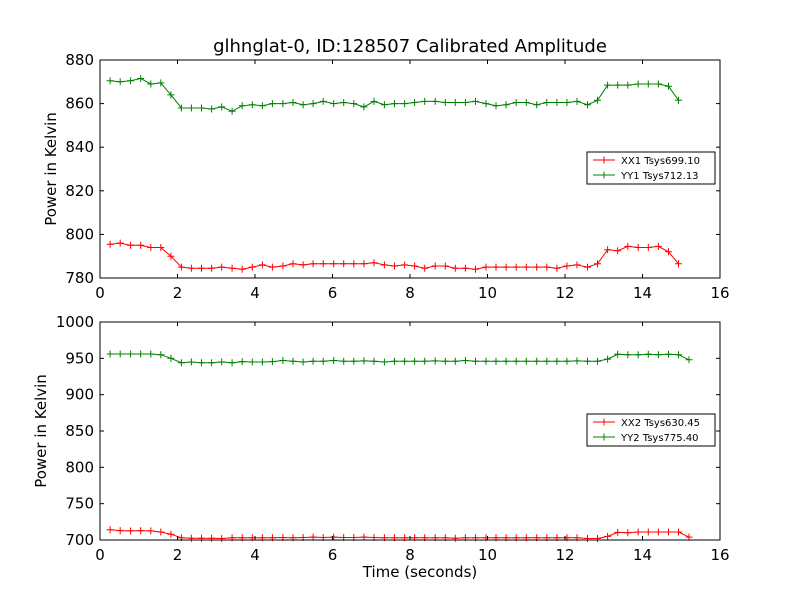 The width and height of the screenshot is (800, 600). Describe the element at coordinates (255, 293) in the screenshot. I see `x-tick-label: 4` at that location.